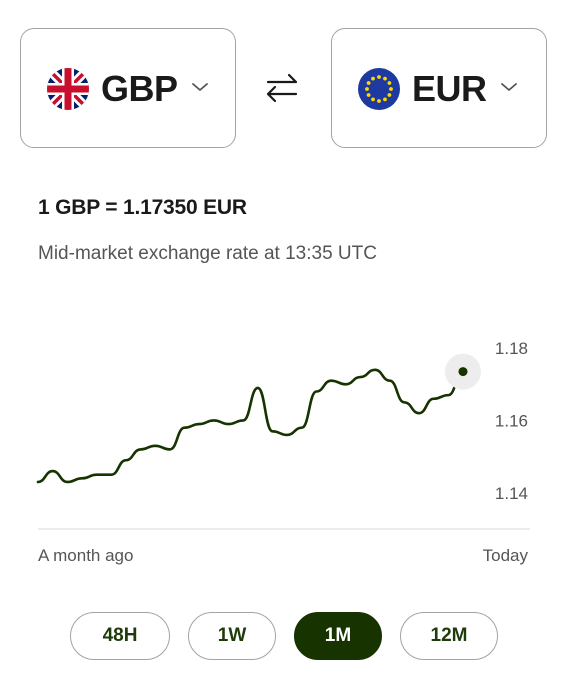  What do you see at coordinates (463, 372) in the screenshot?
I see `current-point` at bounding box center [463, 372].